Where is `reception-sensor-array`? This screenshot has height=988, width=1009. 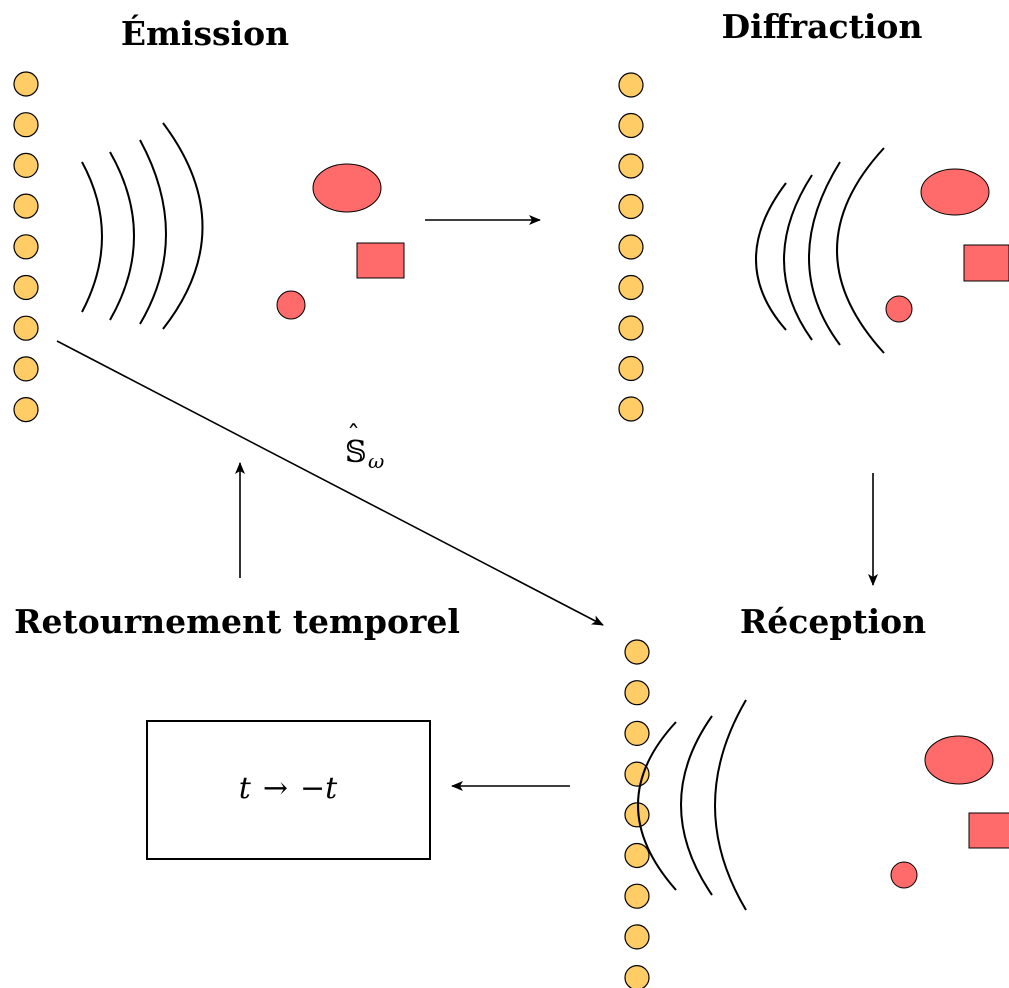 reception-sensor-array is located at coordinates (637, 813).